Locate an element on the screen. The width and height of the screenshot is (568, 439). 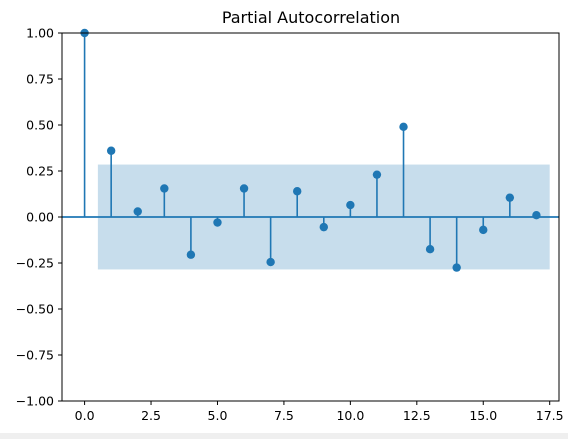
chart-title: Partial Autocorrelation is located at coordinates (311, 17).